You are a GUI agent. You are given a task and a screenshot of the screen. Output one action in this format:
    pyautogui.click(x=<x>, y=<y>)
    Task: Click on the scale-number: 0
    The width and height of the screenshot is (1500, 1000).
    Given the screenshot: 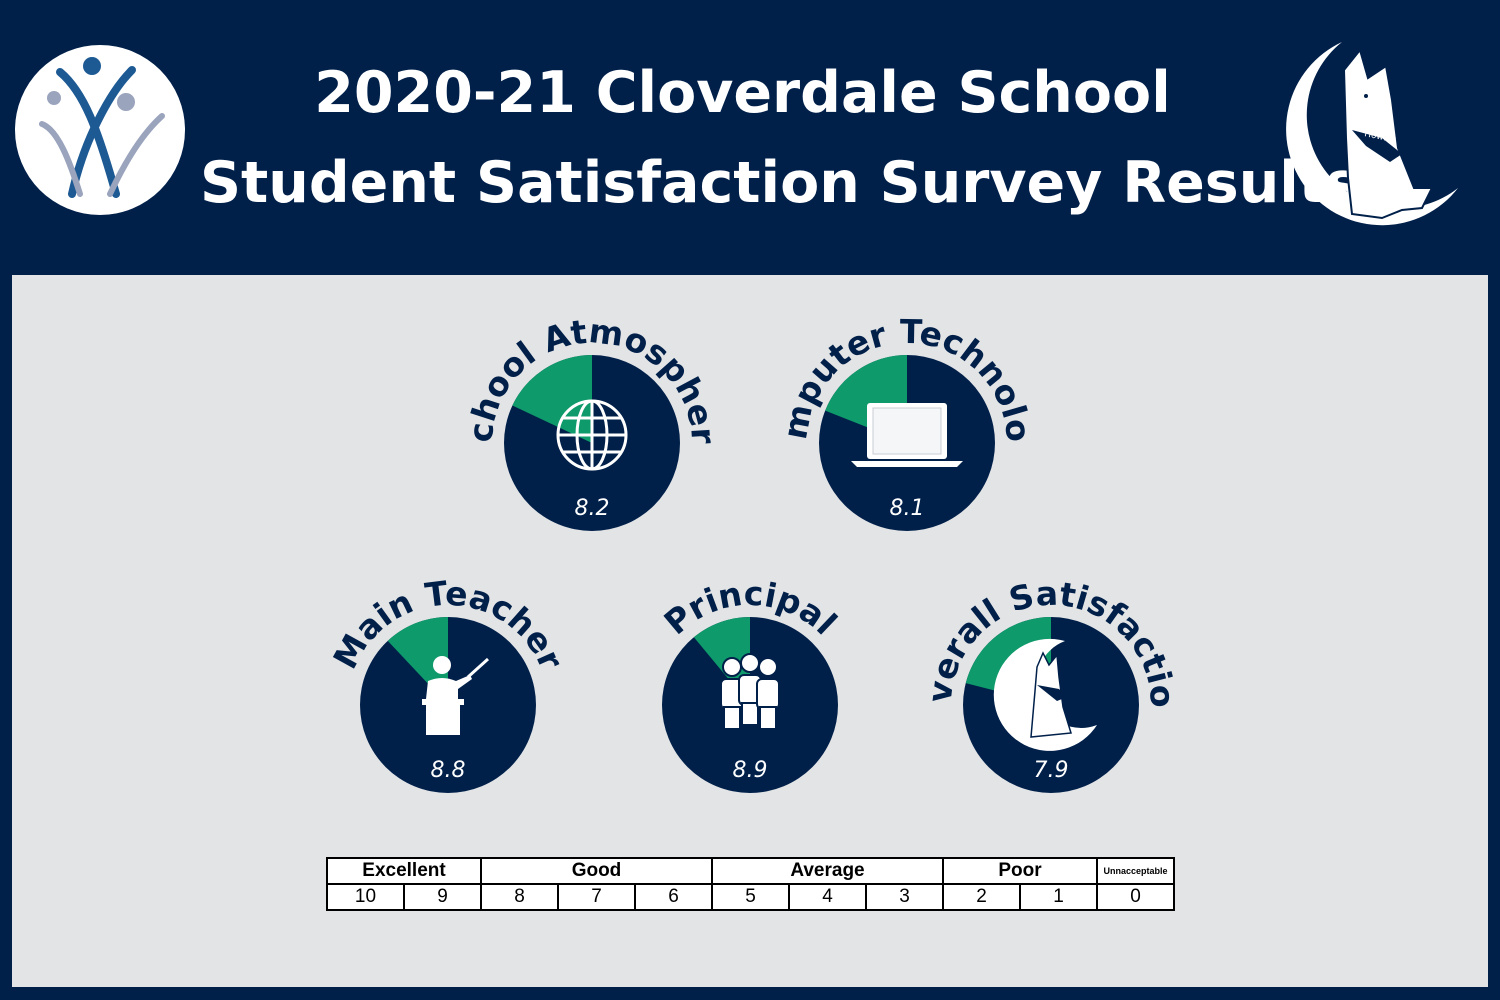 What is the action you would take?
    pyautogui.click(x=1135, y=897)
    